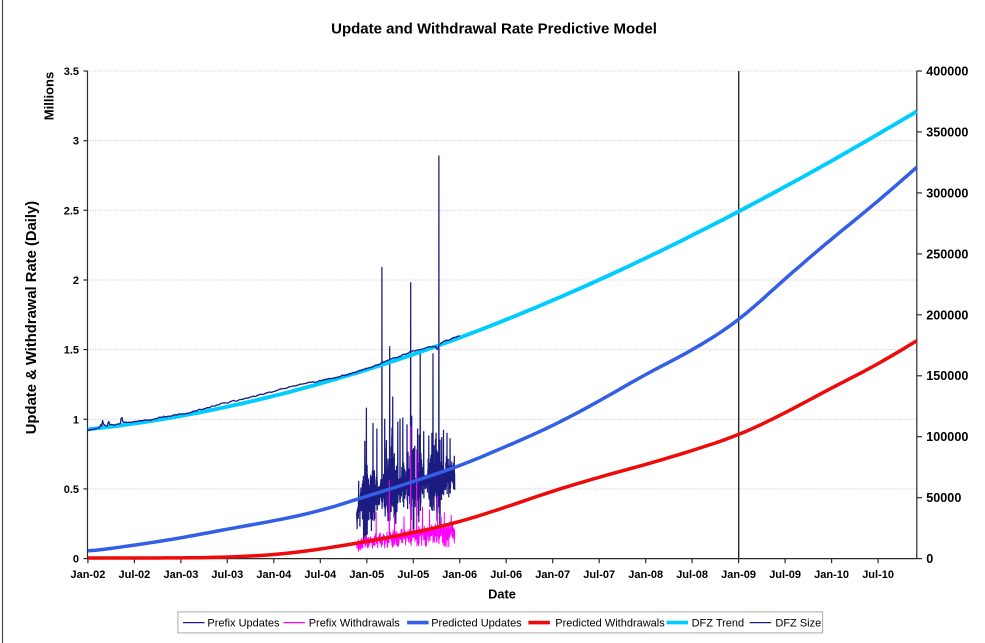  I want to click on svg-text: Prefix Updates, so click(243, 624).